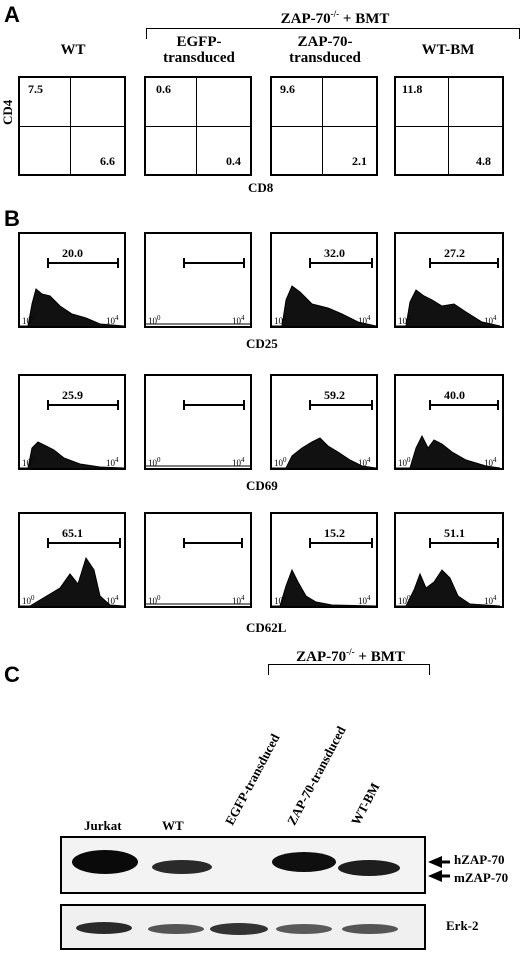 The height and width of the screenshot is (958, 520). What do you see at coordinates (262, 485) in the screenshot?
I see `marker-label-cd69: CD69` at bounding box center [262, 485].